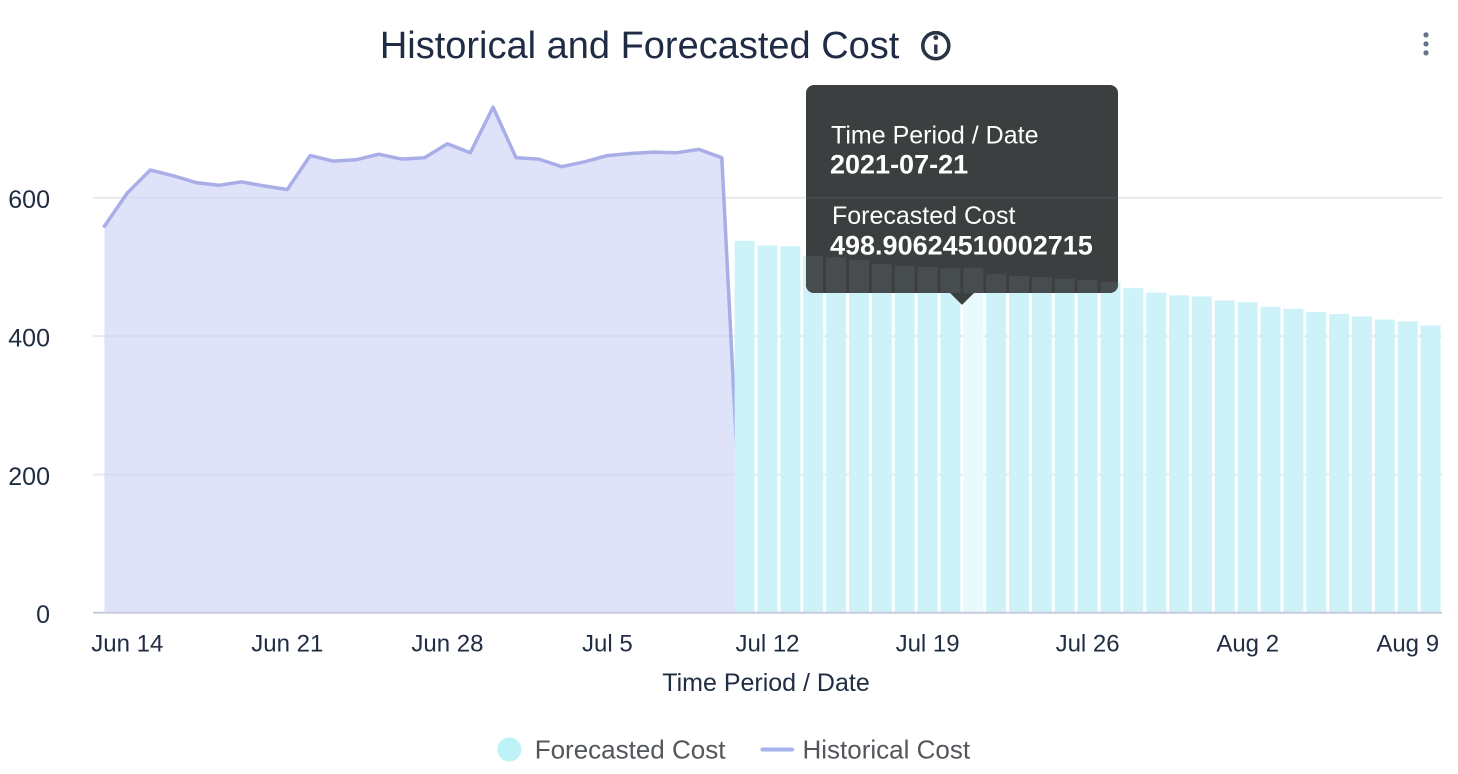 The width and height of the screenshot is (1458, 774). Describe the element at coordinates (961, 246) in the screenshot. I see `svg-text: 498.90624510002715` at that location.